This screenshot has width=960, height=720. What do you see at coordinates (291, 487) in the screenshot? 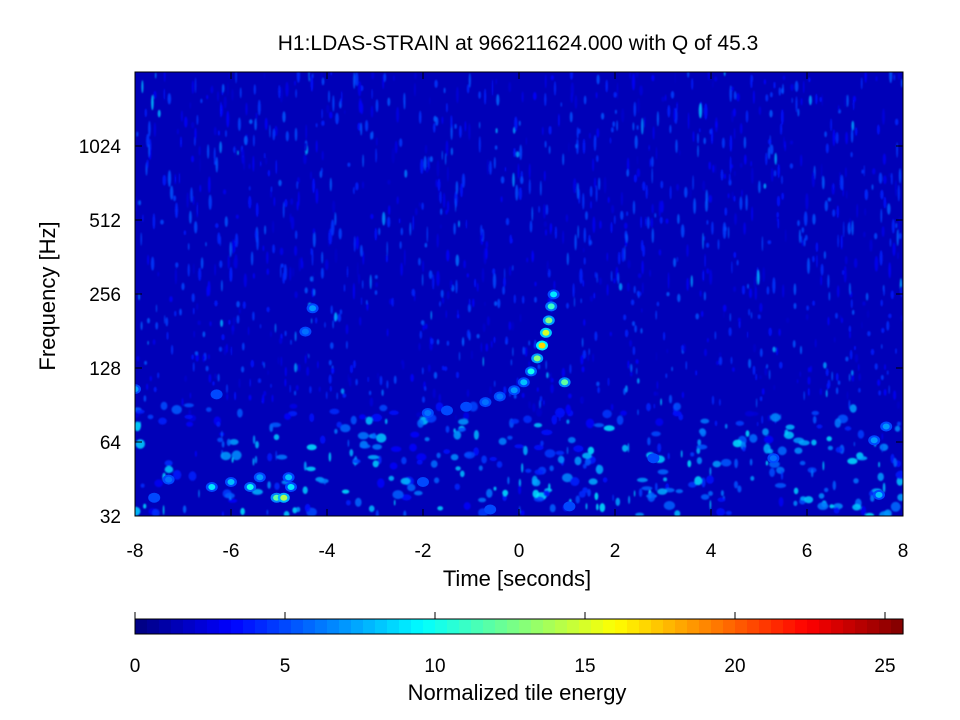
I see `feature-tile-core` at bounding box center [291, 487].